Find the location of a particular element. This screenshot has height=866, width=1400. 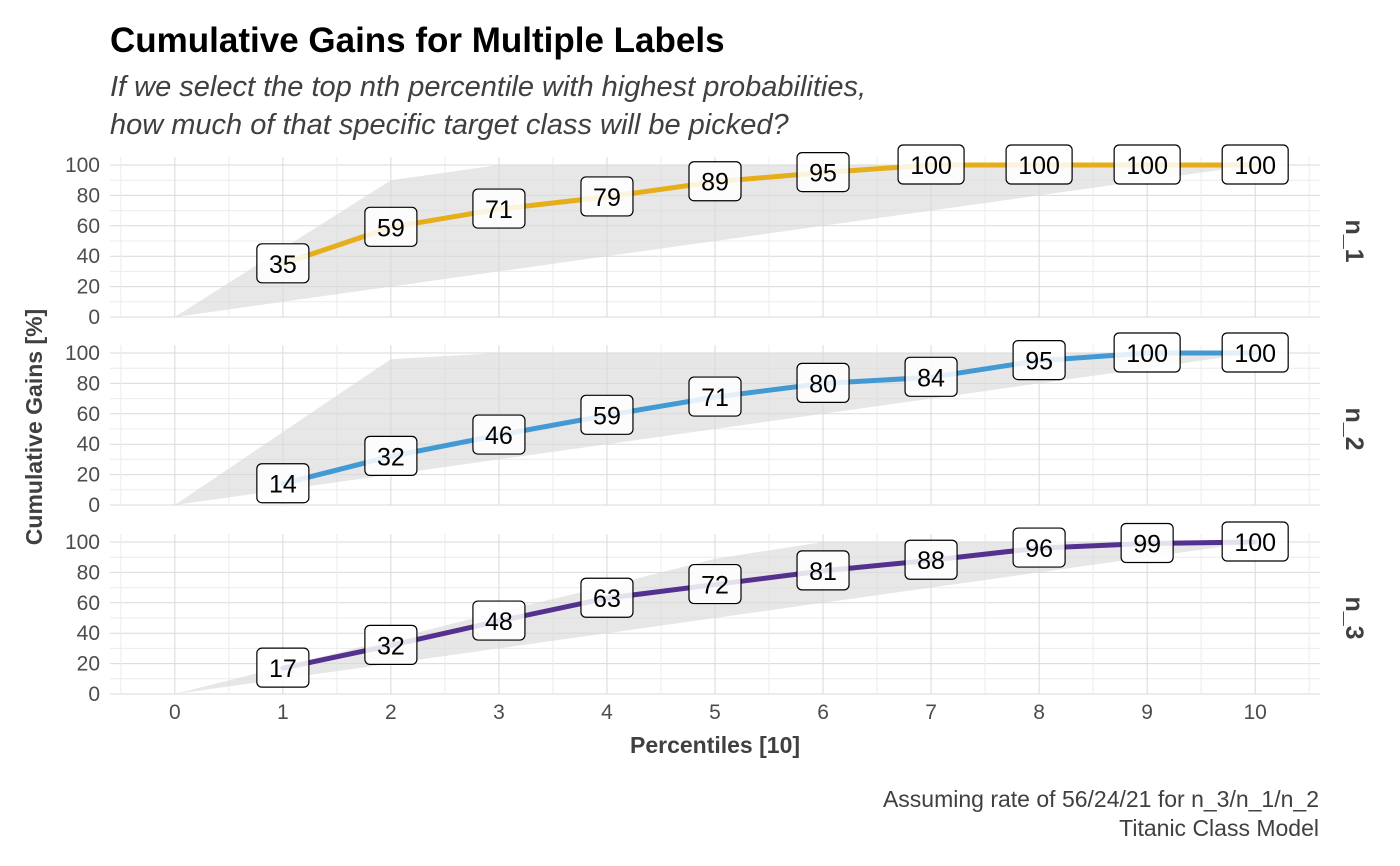

data-label: 46 is located at coordinates (499, 434).